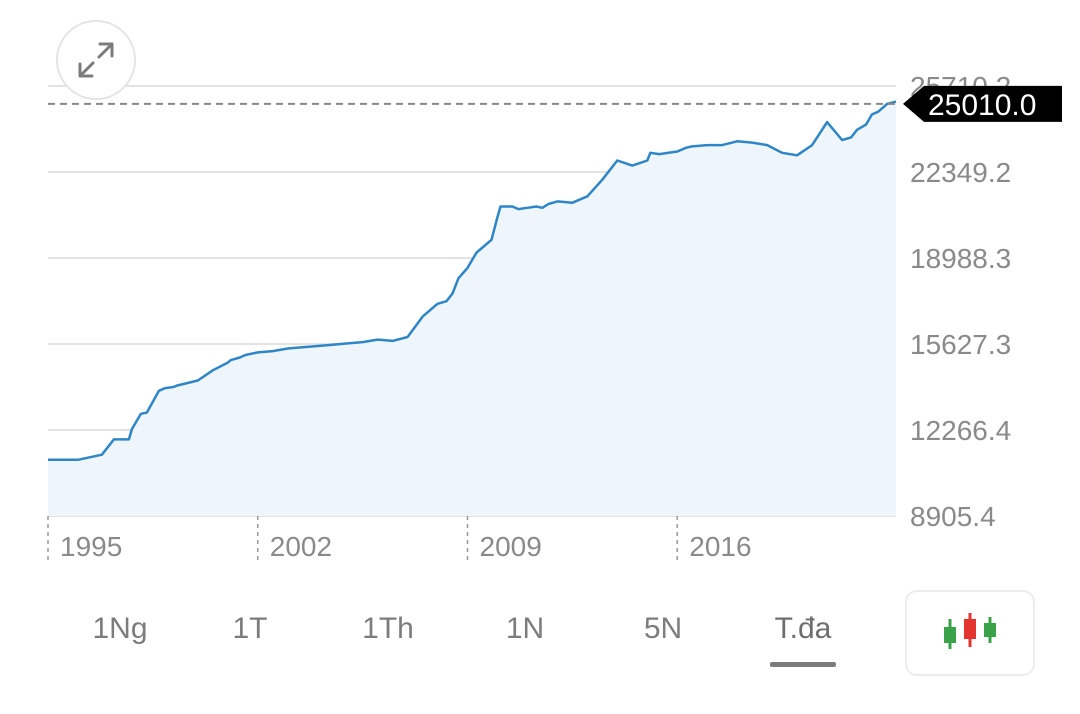  Describe the element at coordinates (803, 664) in the screenshot. I see `active-range-underline` at that location.